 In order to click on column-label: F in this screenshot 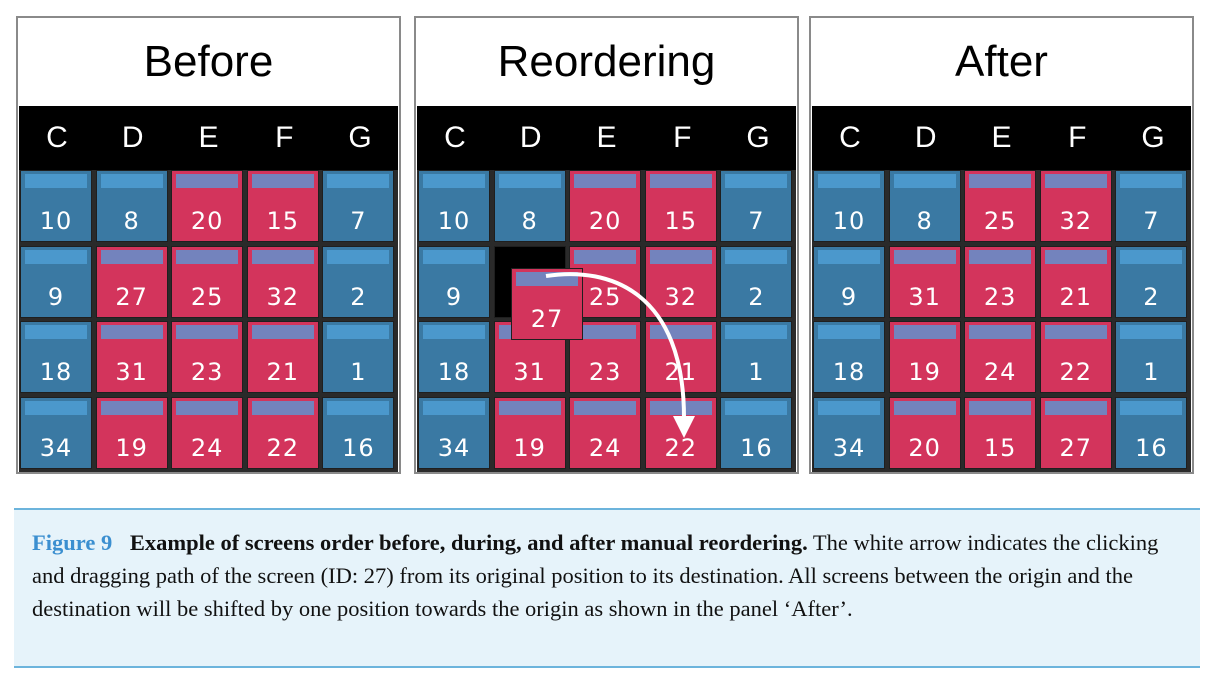, I will do `click(284, 137)`.